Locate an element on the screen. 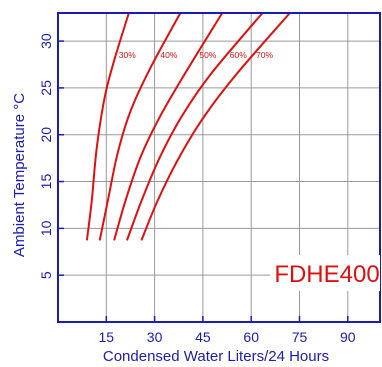 This screenshot has height=367, width=382. curve-label: 30% is located at coordinates (127, 55).